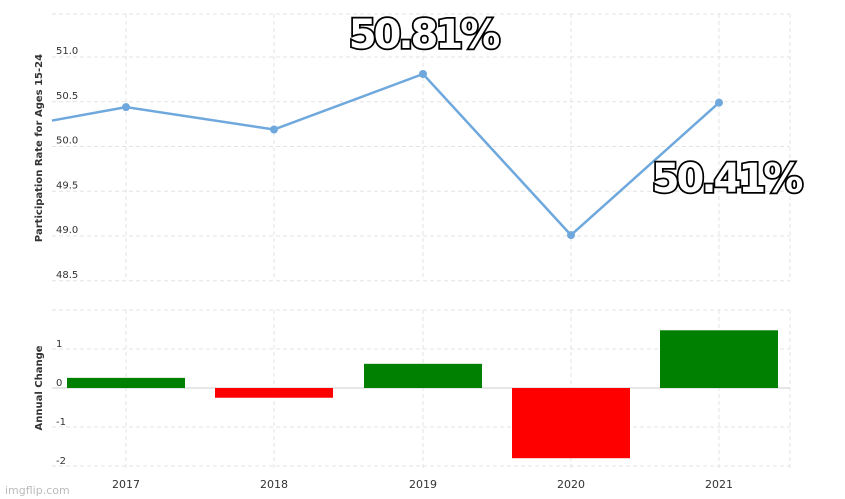  What do you see at coordinates (274, 129) in the screenshot?
I see `participation-rate-point-2018` at bounding box center [274, 129].